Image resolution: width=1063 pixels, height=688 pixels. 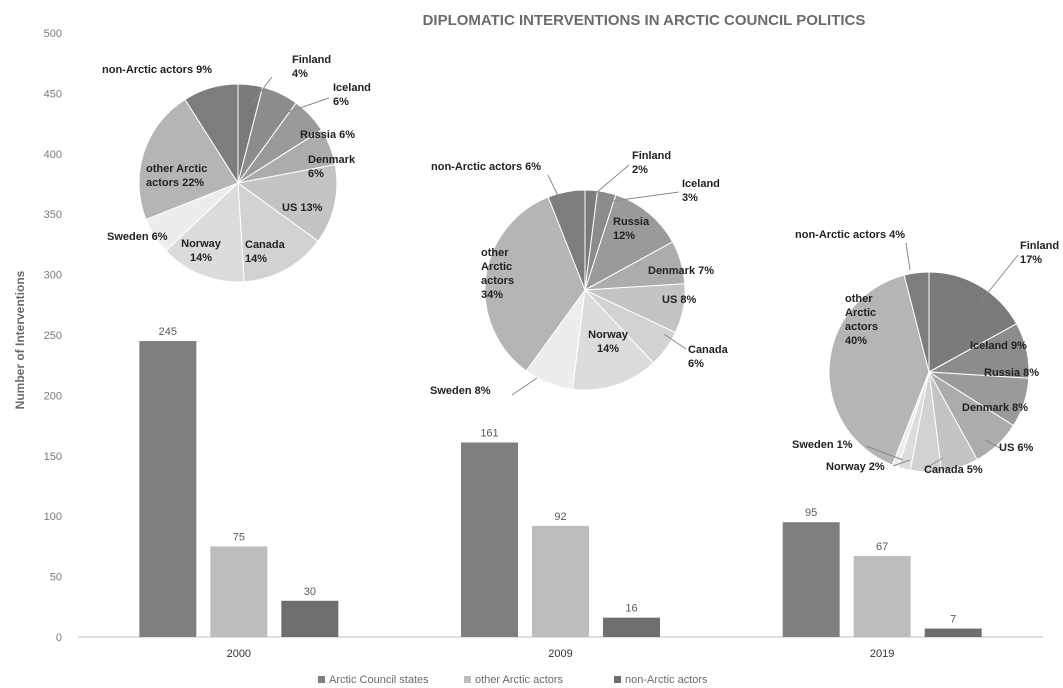 I want to click on pie-slice-label: Finland 17%, so click(x=1039, y=253).